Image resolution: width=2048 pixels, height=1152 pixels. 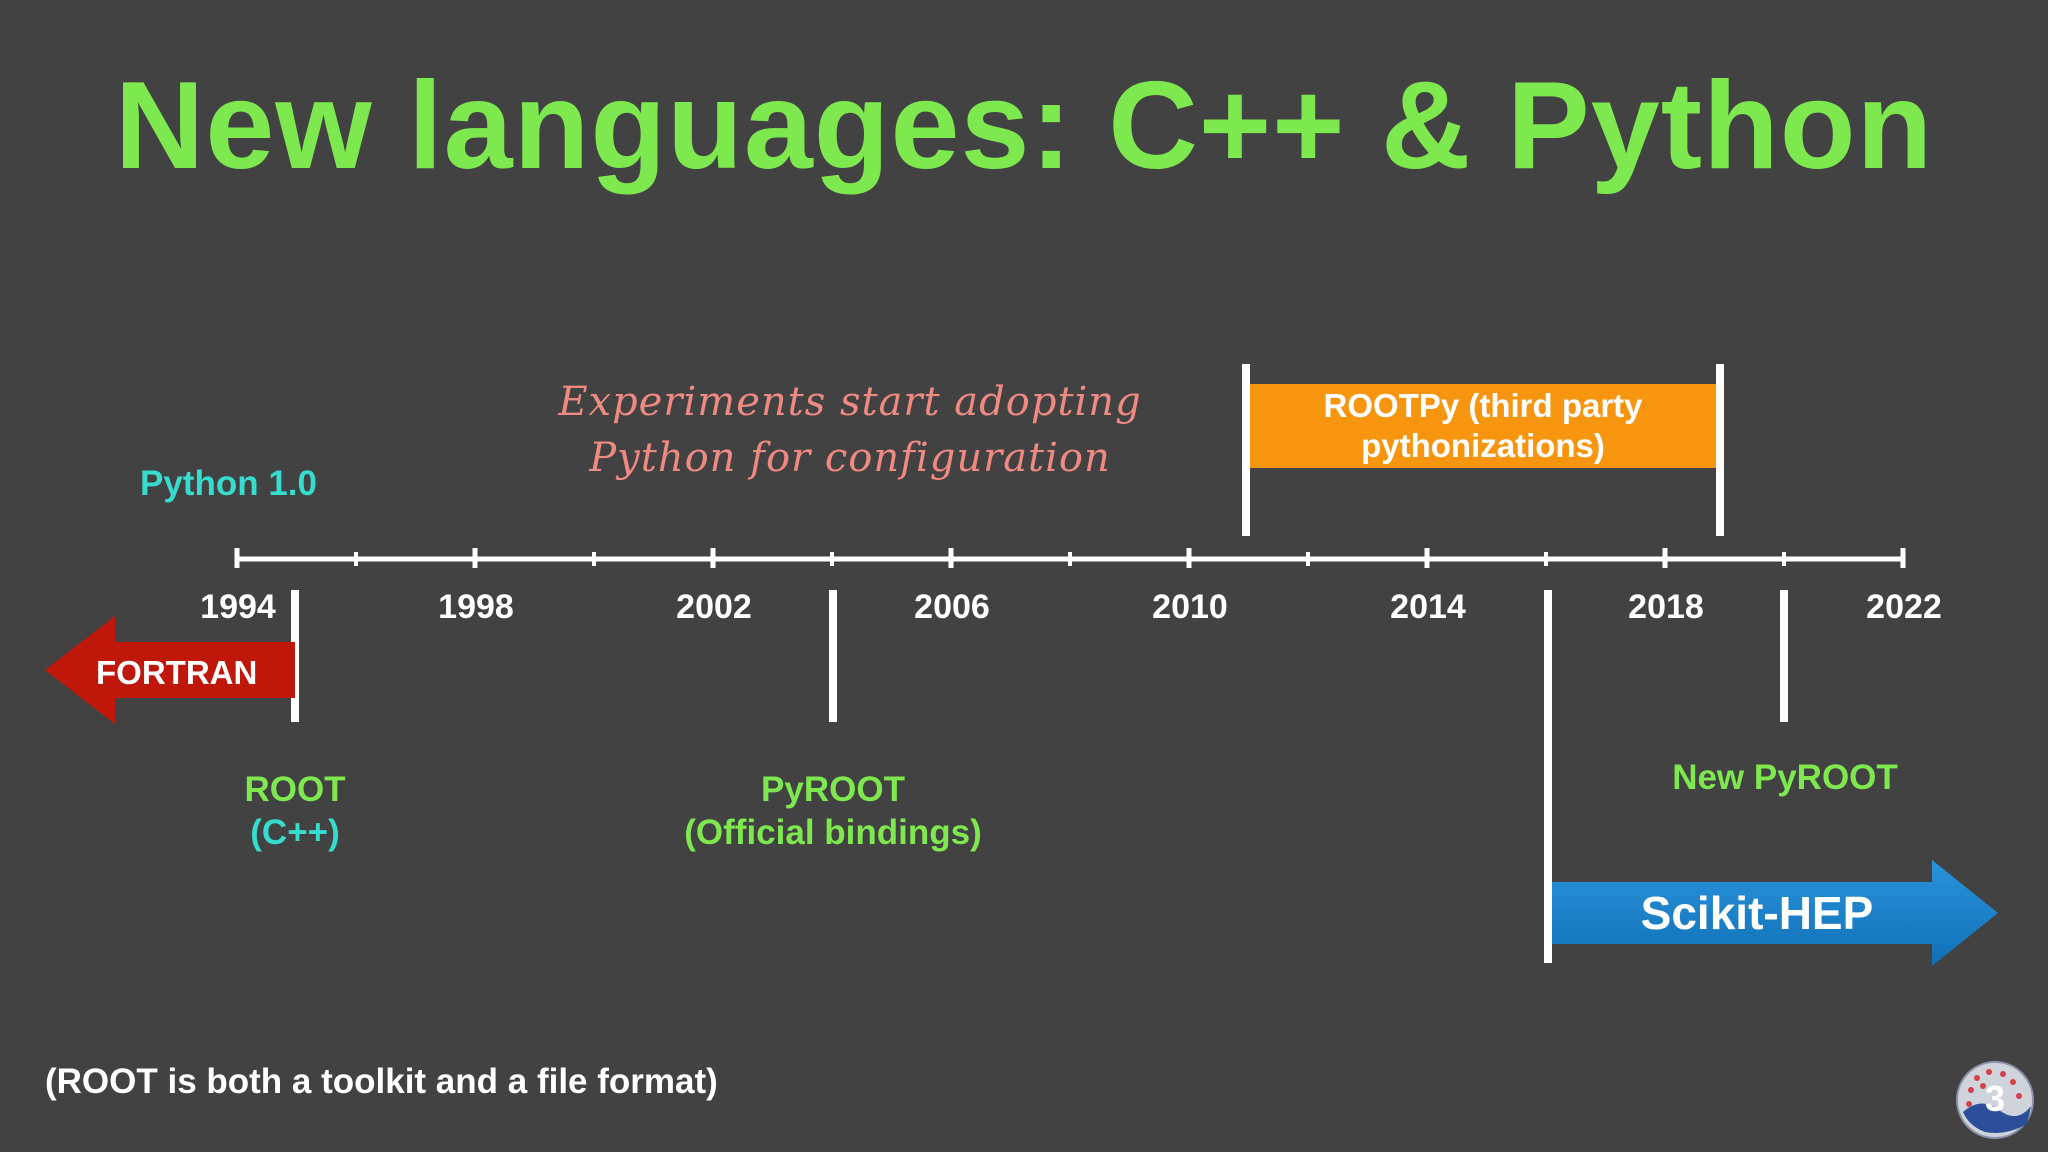 I want to click on root-label-line-2: (C++), so click(x=295, y=832).